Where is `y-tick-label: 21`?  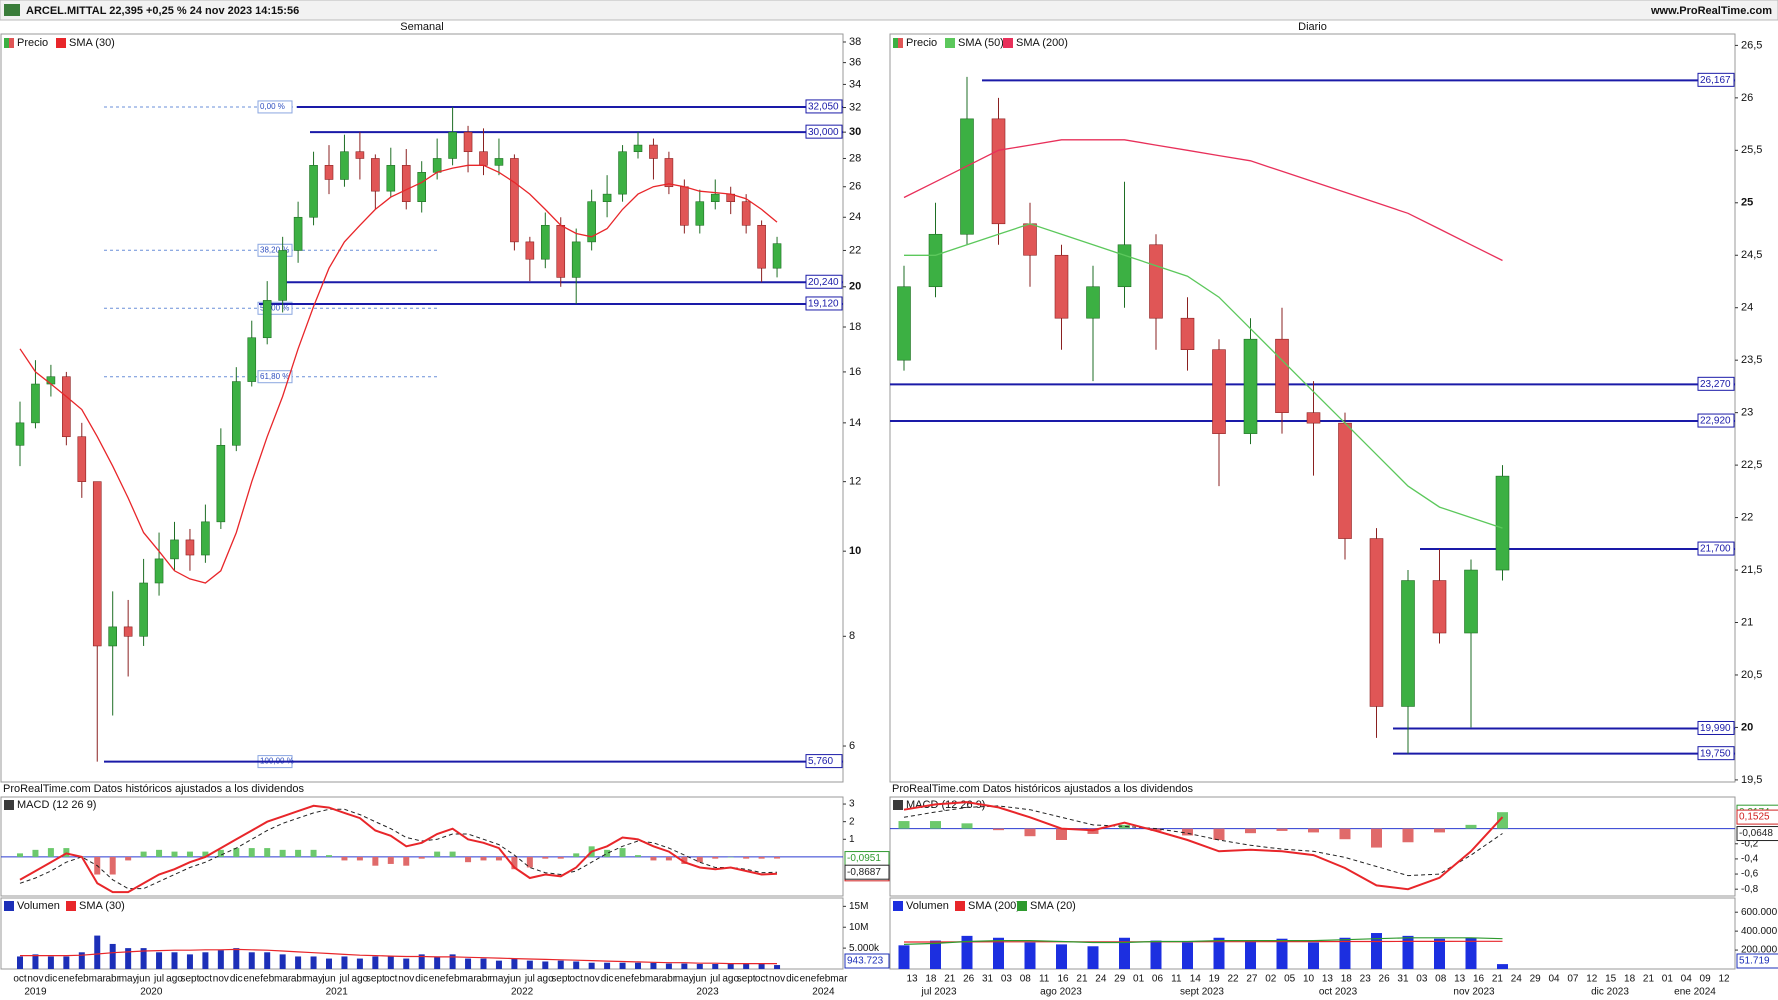 y-tick-label: 21 is located at coordinates (1747, 622).